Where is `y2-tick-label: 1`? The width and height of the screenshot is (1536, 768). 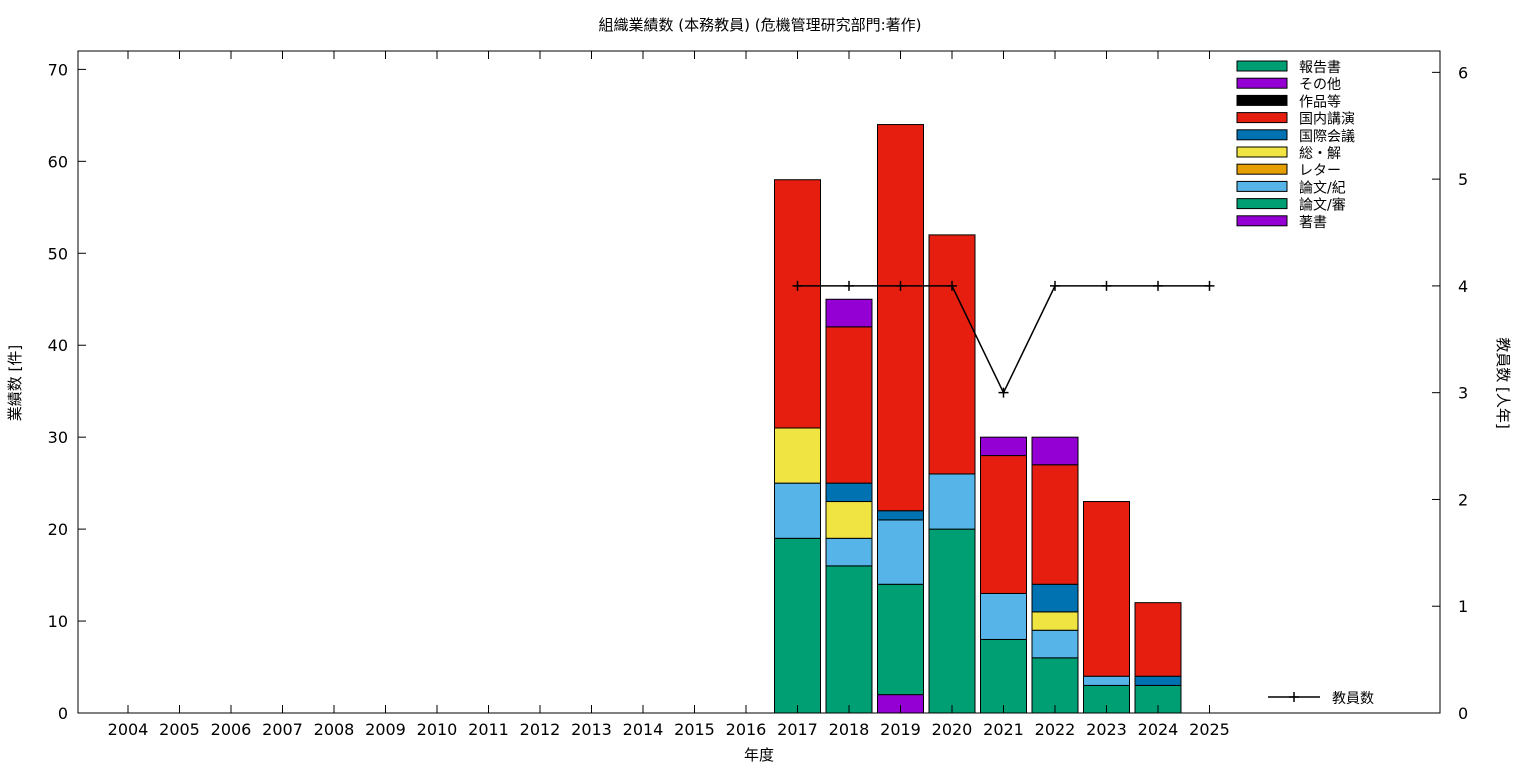
y2-tick-label: 1 is located at coordinates (1463, 606).